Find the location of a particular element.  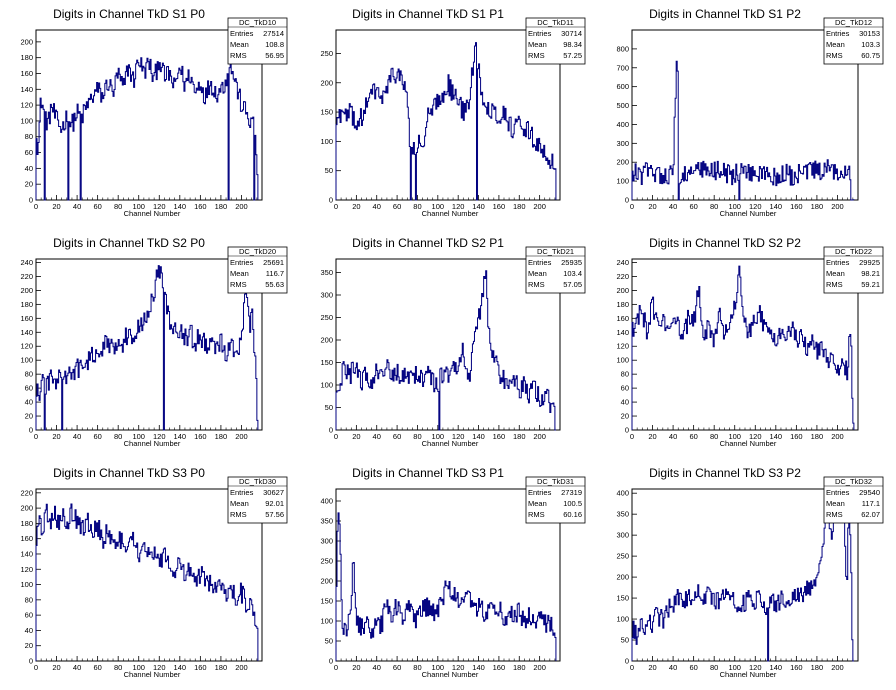

y-tick-label: 250 is located at coordinates (622, 556).